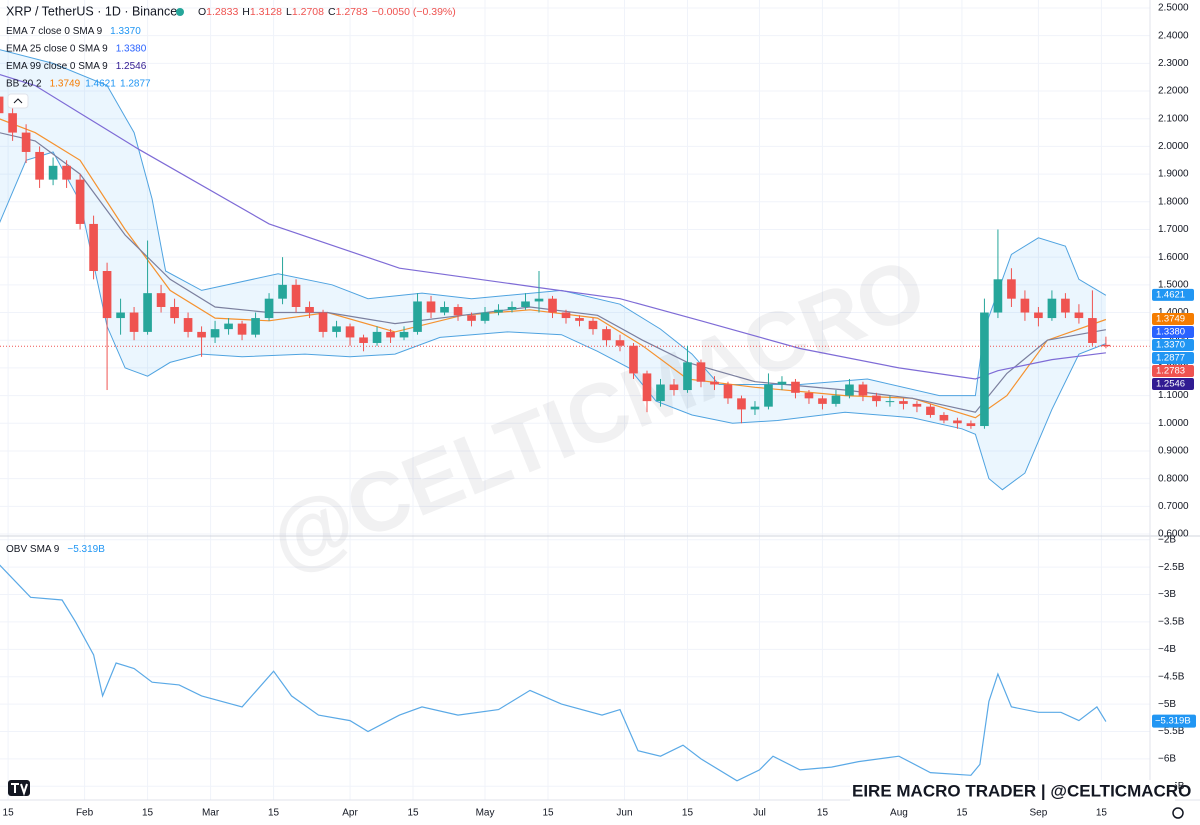 The image size is (1200, 825). What do you see at coordinates (222, 12) in the screenshot?
I see `open-value: 1.2833` at bounding box center [222, 12].